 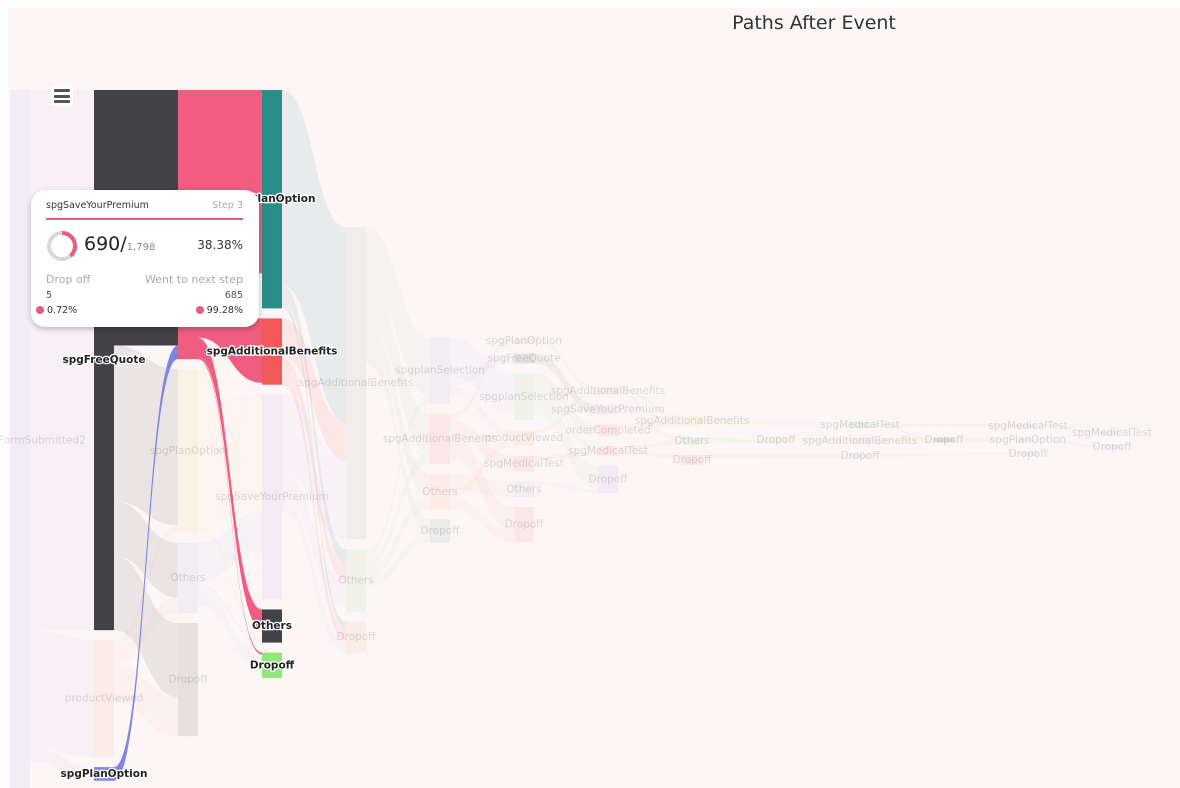 I want to click on node-spgplanSelection, so click(x=524, y=397).